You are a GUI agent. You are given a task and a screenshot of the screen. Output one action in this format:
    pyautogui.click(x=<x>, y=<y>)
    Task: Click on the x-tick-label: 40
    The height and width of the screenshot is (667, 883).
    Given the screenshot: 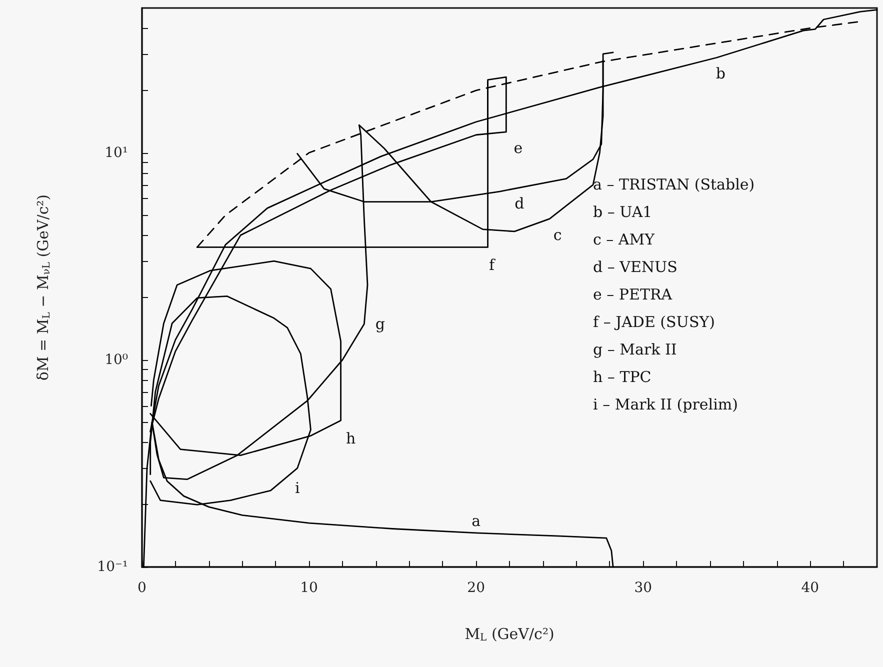 What is the action you would take?
    pyautogui.click(x=810, y=588)
    